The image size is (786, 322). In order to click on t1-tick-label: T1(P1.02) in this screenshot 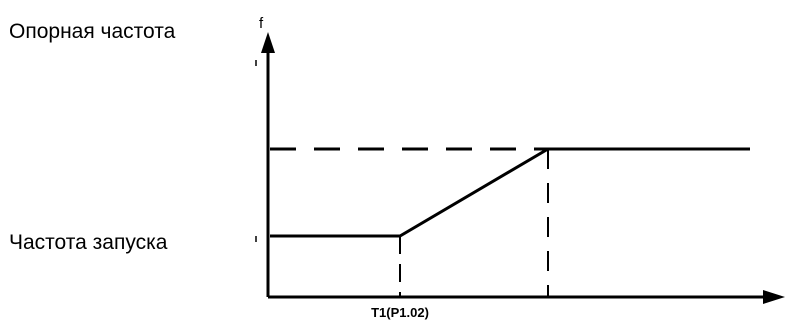, I will do `click(400, 312)`.